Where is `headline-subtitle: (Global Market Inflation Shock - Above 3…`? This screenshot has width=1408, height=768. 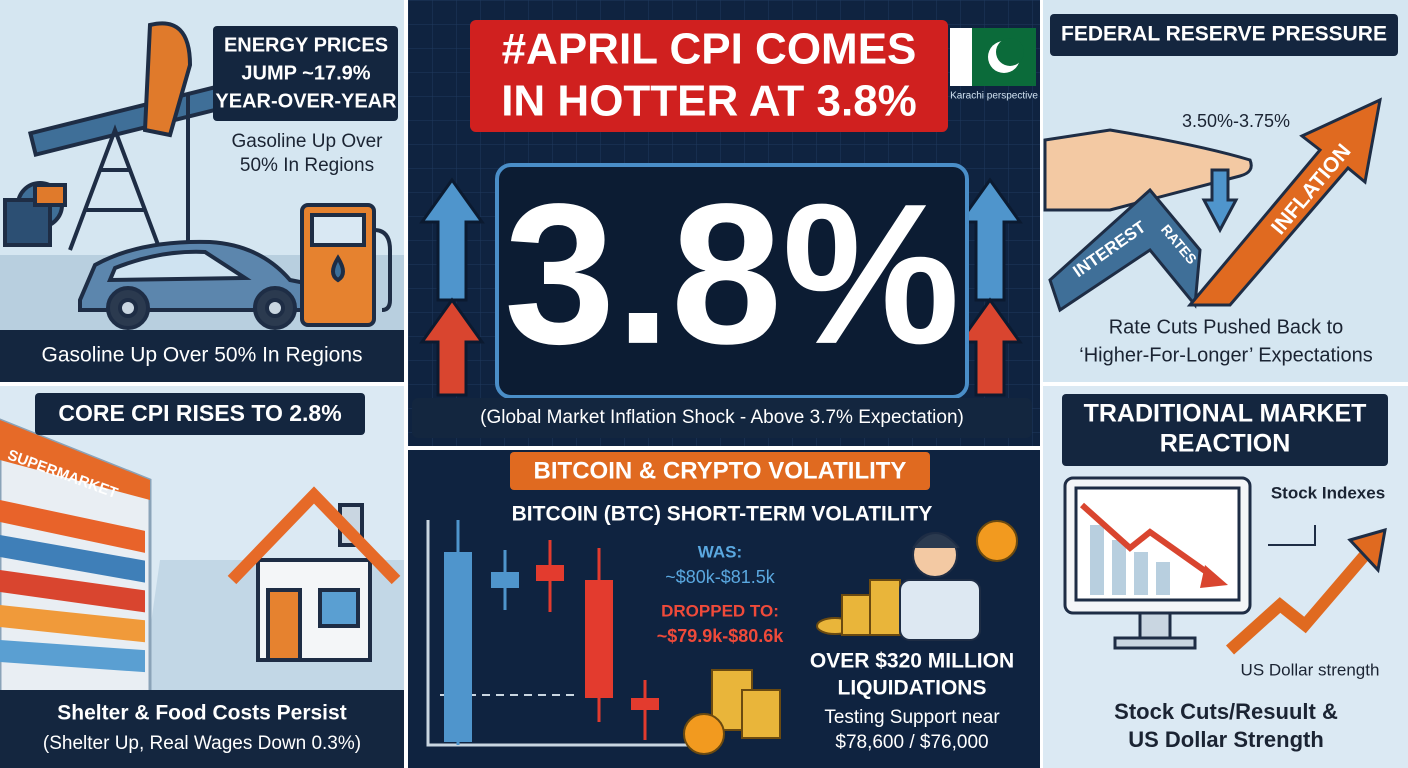 headline-subtitle: (Global Market Inflation Shock - Above 3… is located at coordinates (722, 417).